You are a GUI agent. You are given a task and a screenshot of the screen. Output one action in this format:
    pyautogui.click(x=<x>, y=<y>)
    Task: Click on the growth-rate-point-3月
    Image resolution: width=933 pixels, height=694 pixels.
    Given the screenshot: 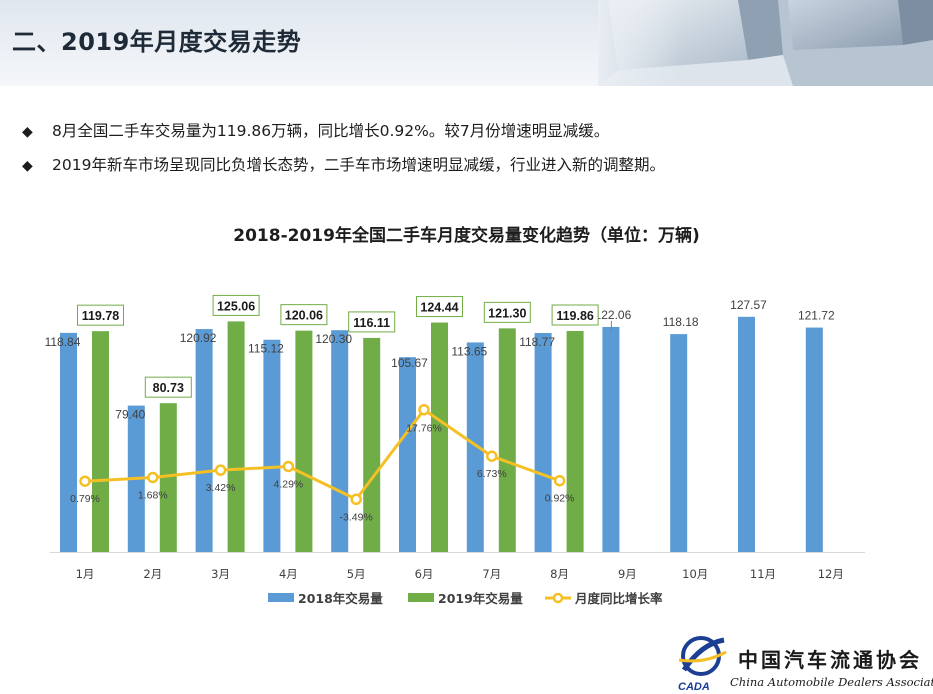 What is the action you would take?
    pyautogui.click(x=220, y=470)
    